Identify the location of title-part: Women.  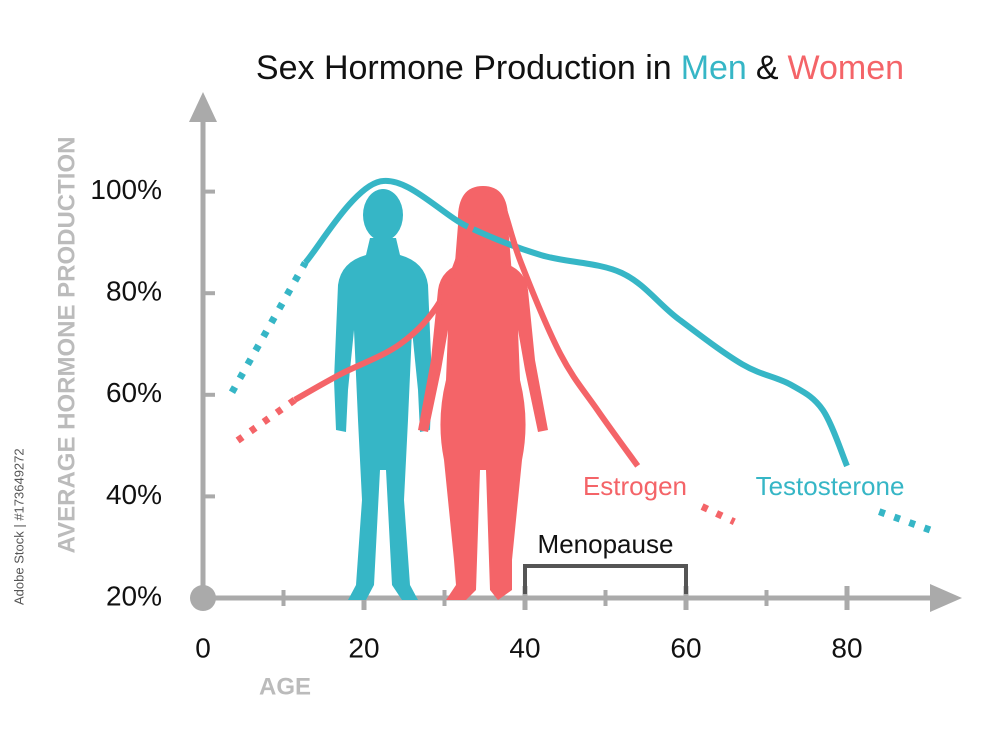
(846, 68).